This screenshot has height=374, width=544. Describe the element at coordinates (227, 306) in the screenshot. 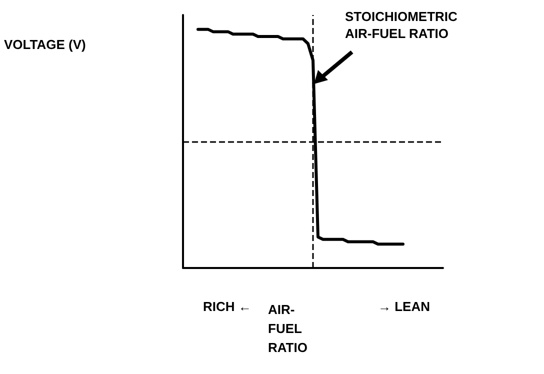

I see `text: RICH ←` at that location.